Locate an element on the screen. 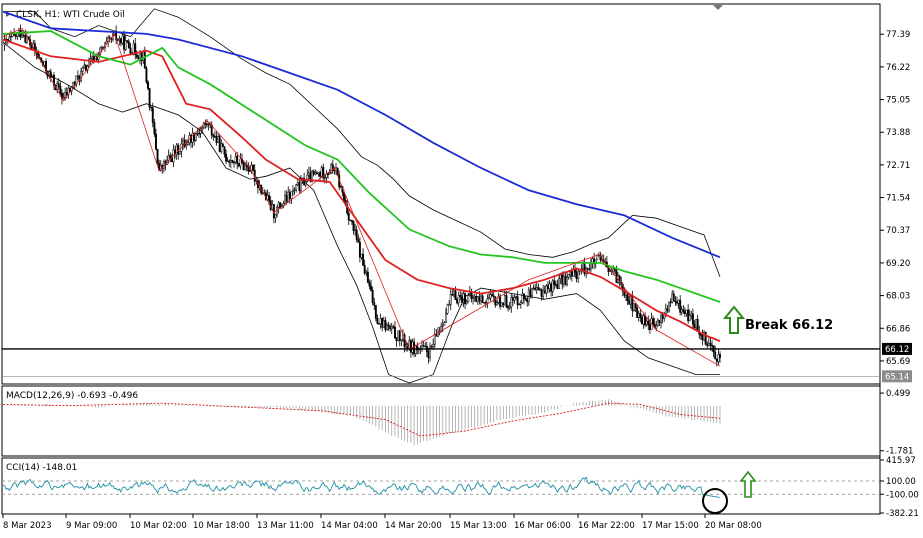 The height and width of the screenshot is (538, 923). cci-tick-label: 100.00 is located at coordinates (901, 482).